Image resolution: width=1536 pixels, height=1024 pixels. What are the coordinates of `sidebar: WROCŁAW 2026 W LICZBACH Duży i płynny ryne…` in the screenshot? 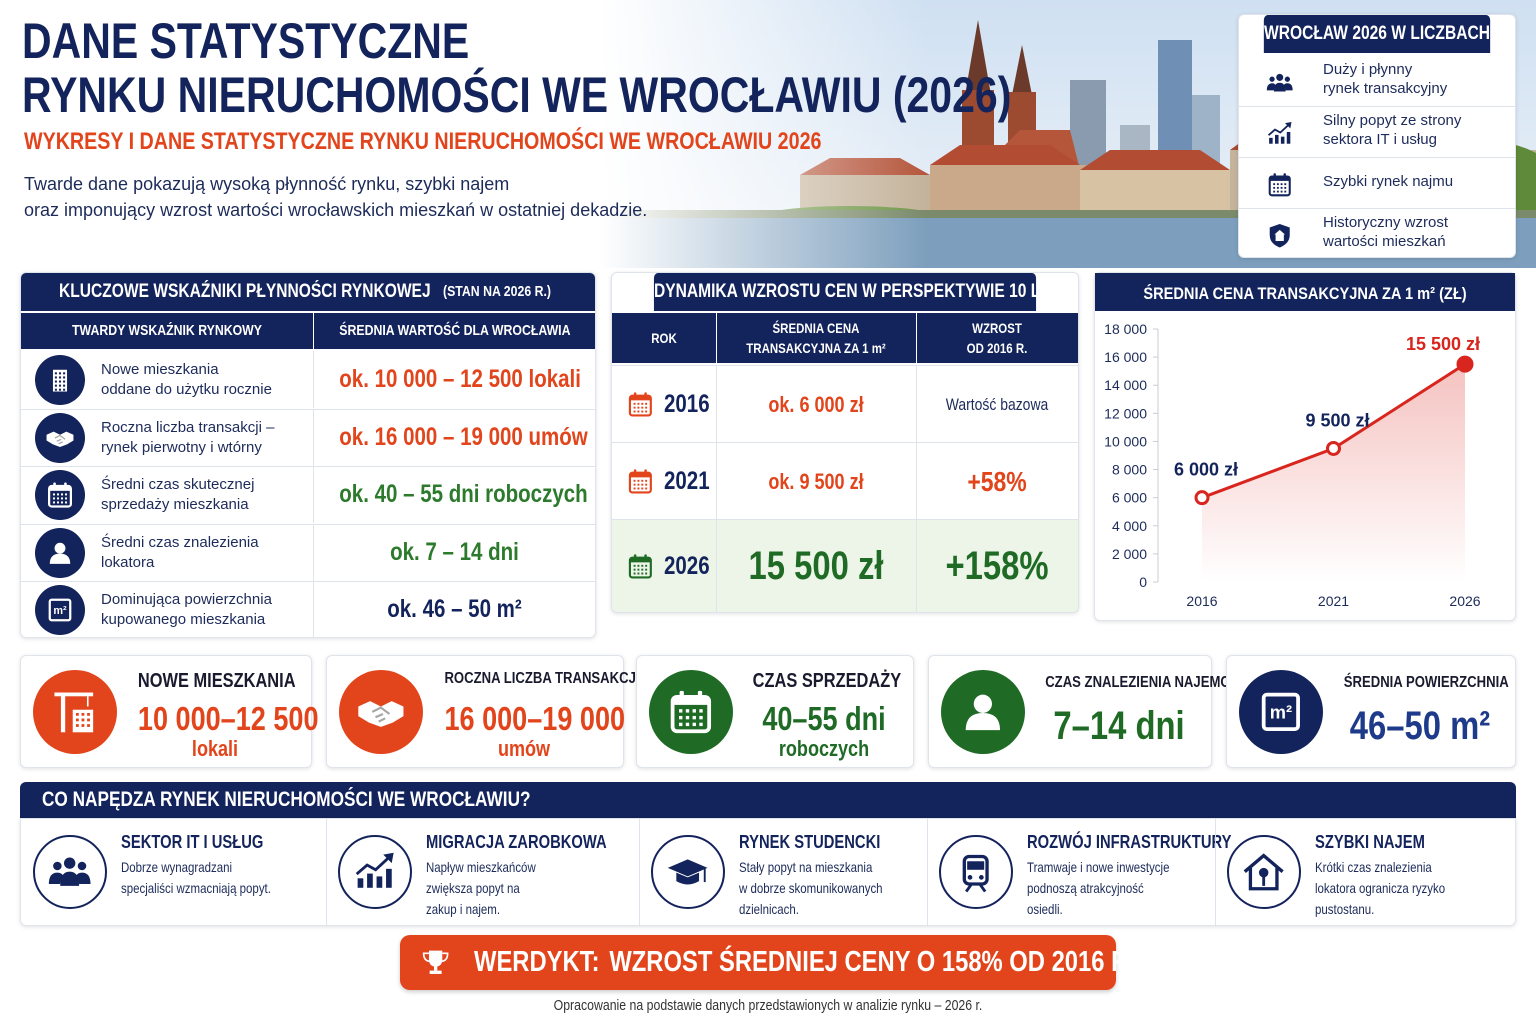 It's located at (1377, 136).